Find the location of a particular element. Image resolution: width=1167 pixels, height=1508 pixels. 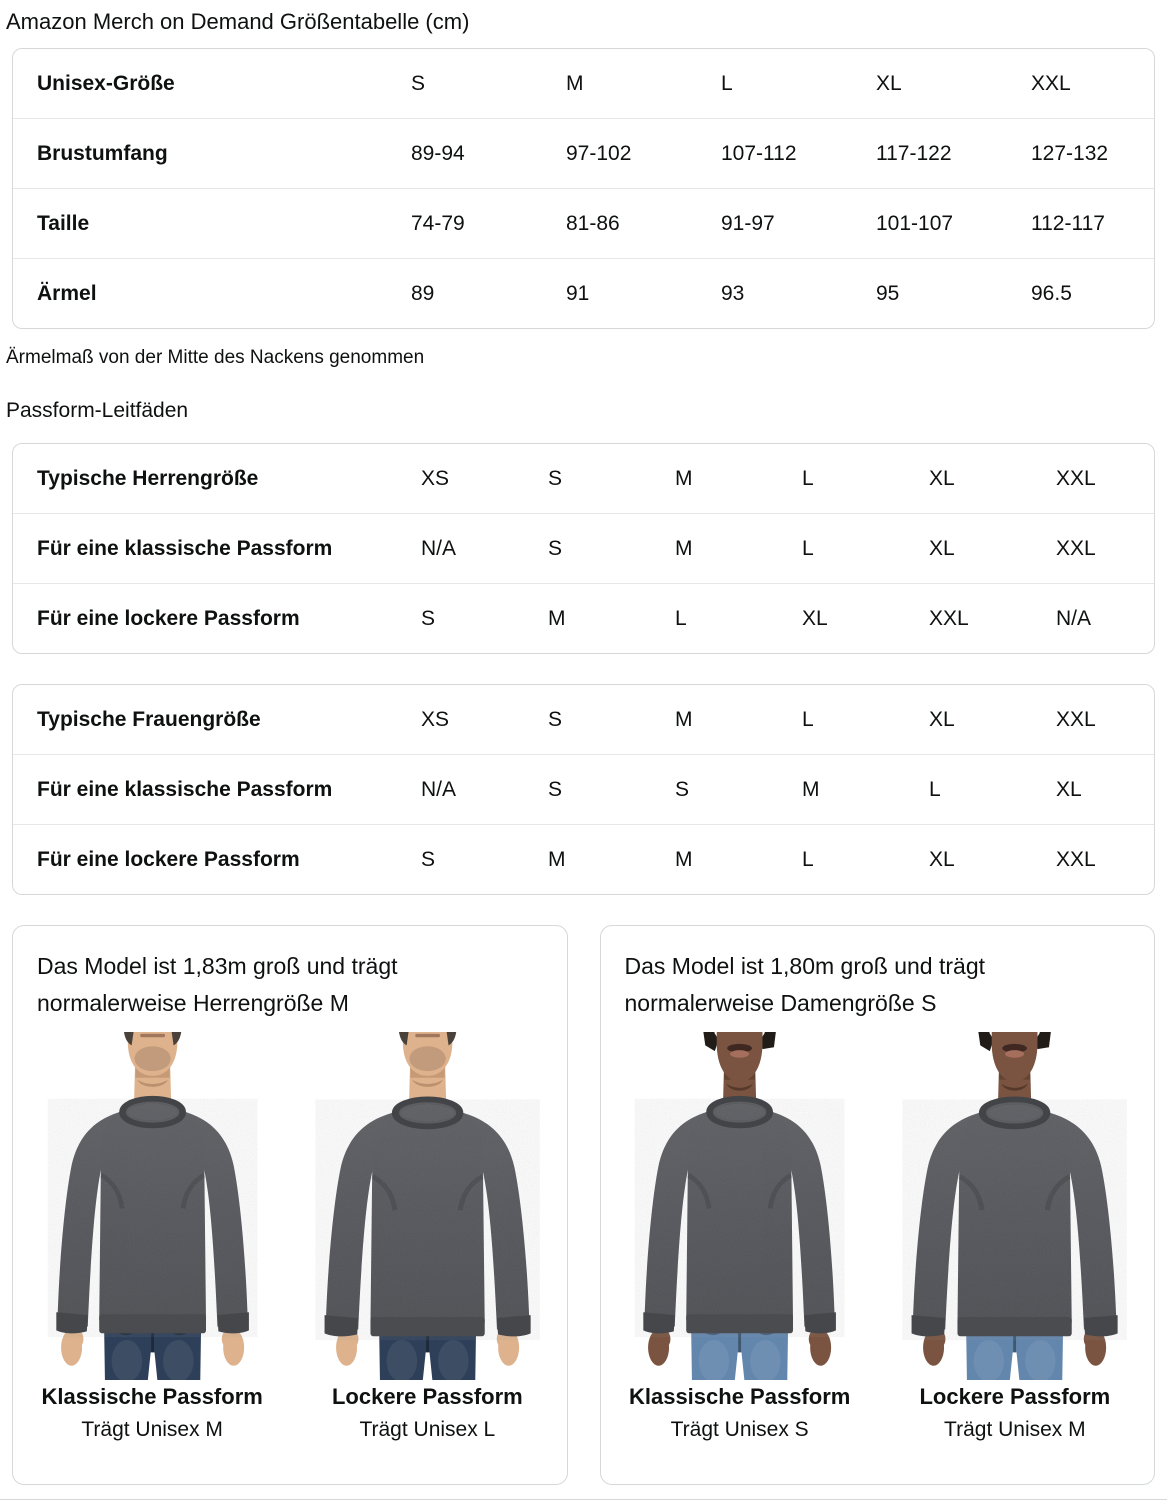

men-loose-fit-figure: Lockere Passform Trägt Unisex L is located at coordinates (427, 1237).